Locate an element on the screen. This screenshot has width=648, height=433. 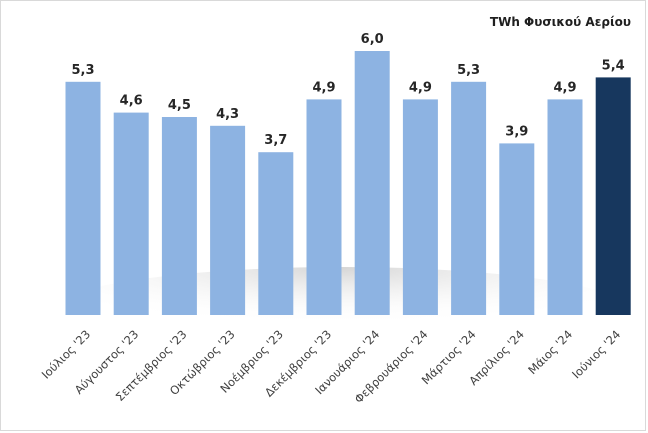
bar-value-label: 3,9 is located at coordinates (516, 131).